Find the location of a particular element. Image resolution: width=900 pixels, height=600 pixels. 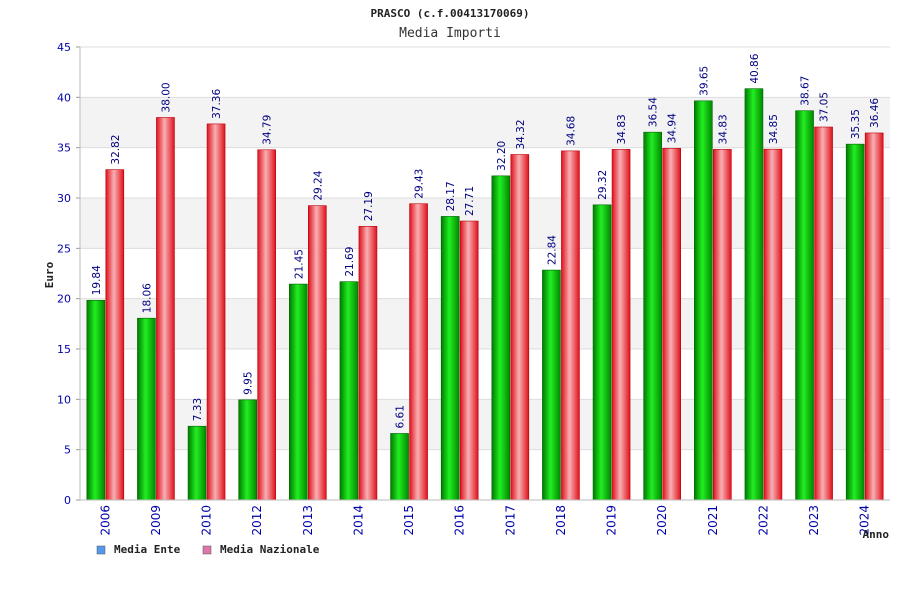

x-tick-label: 2015 is located at coordinates (409, 520).